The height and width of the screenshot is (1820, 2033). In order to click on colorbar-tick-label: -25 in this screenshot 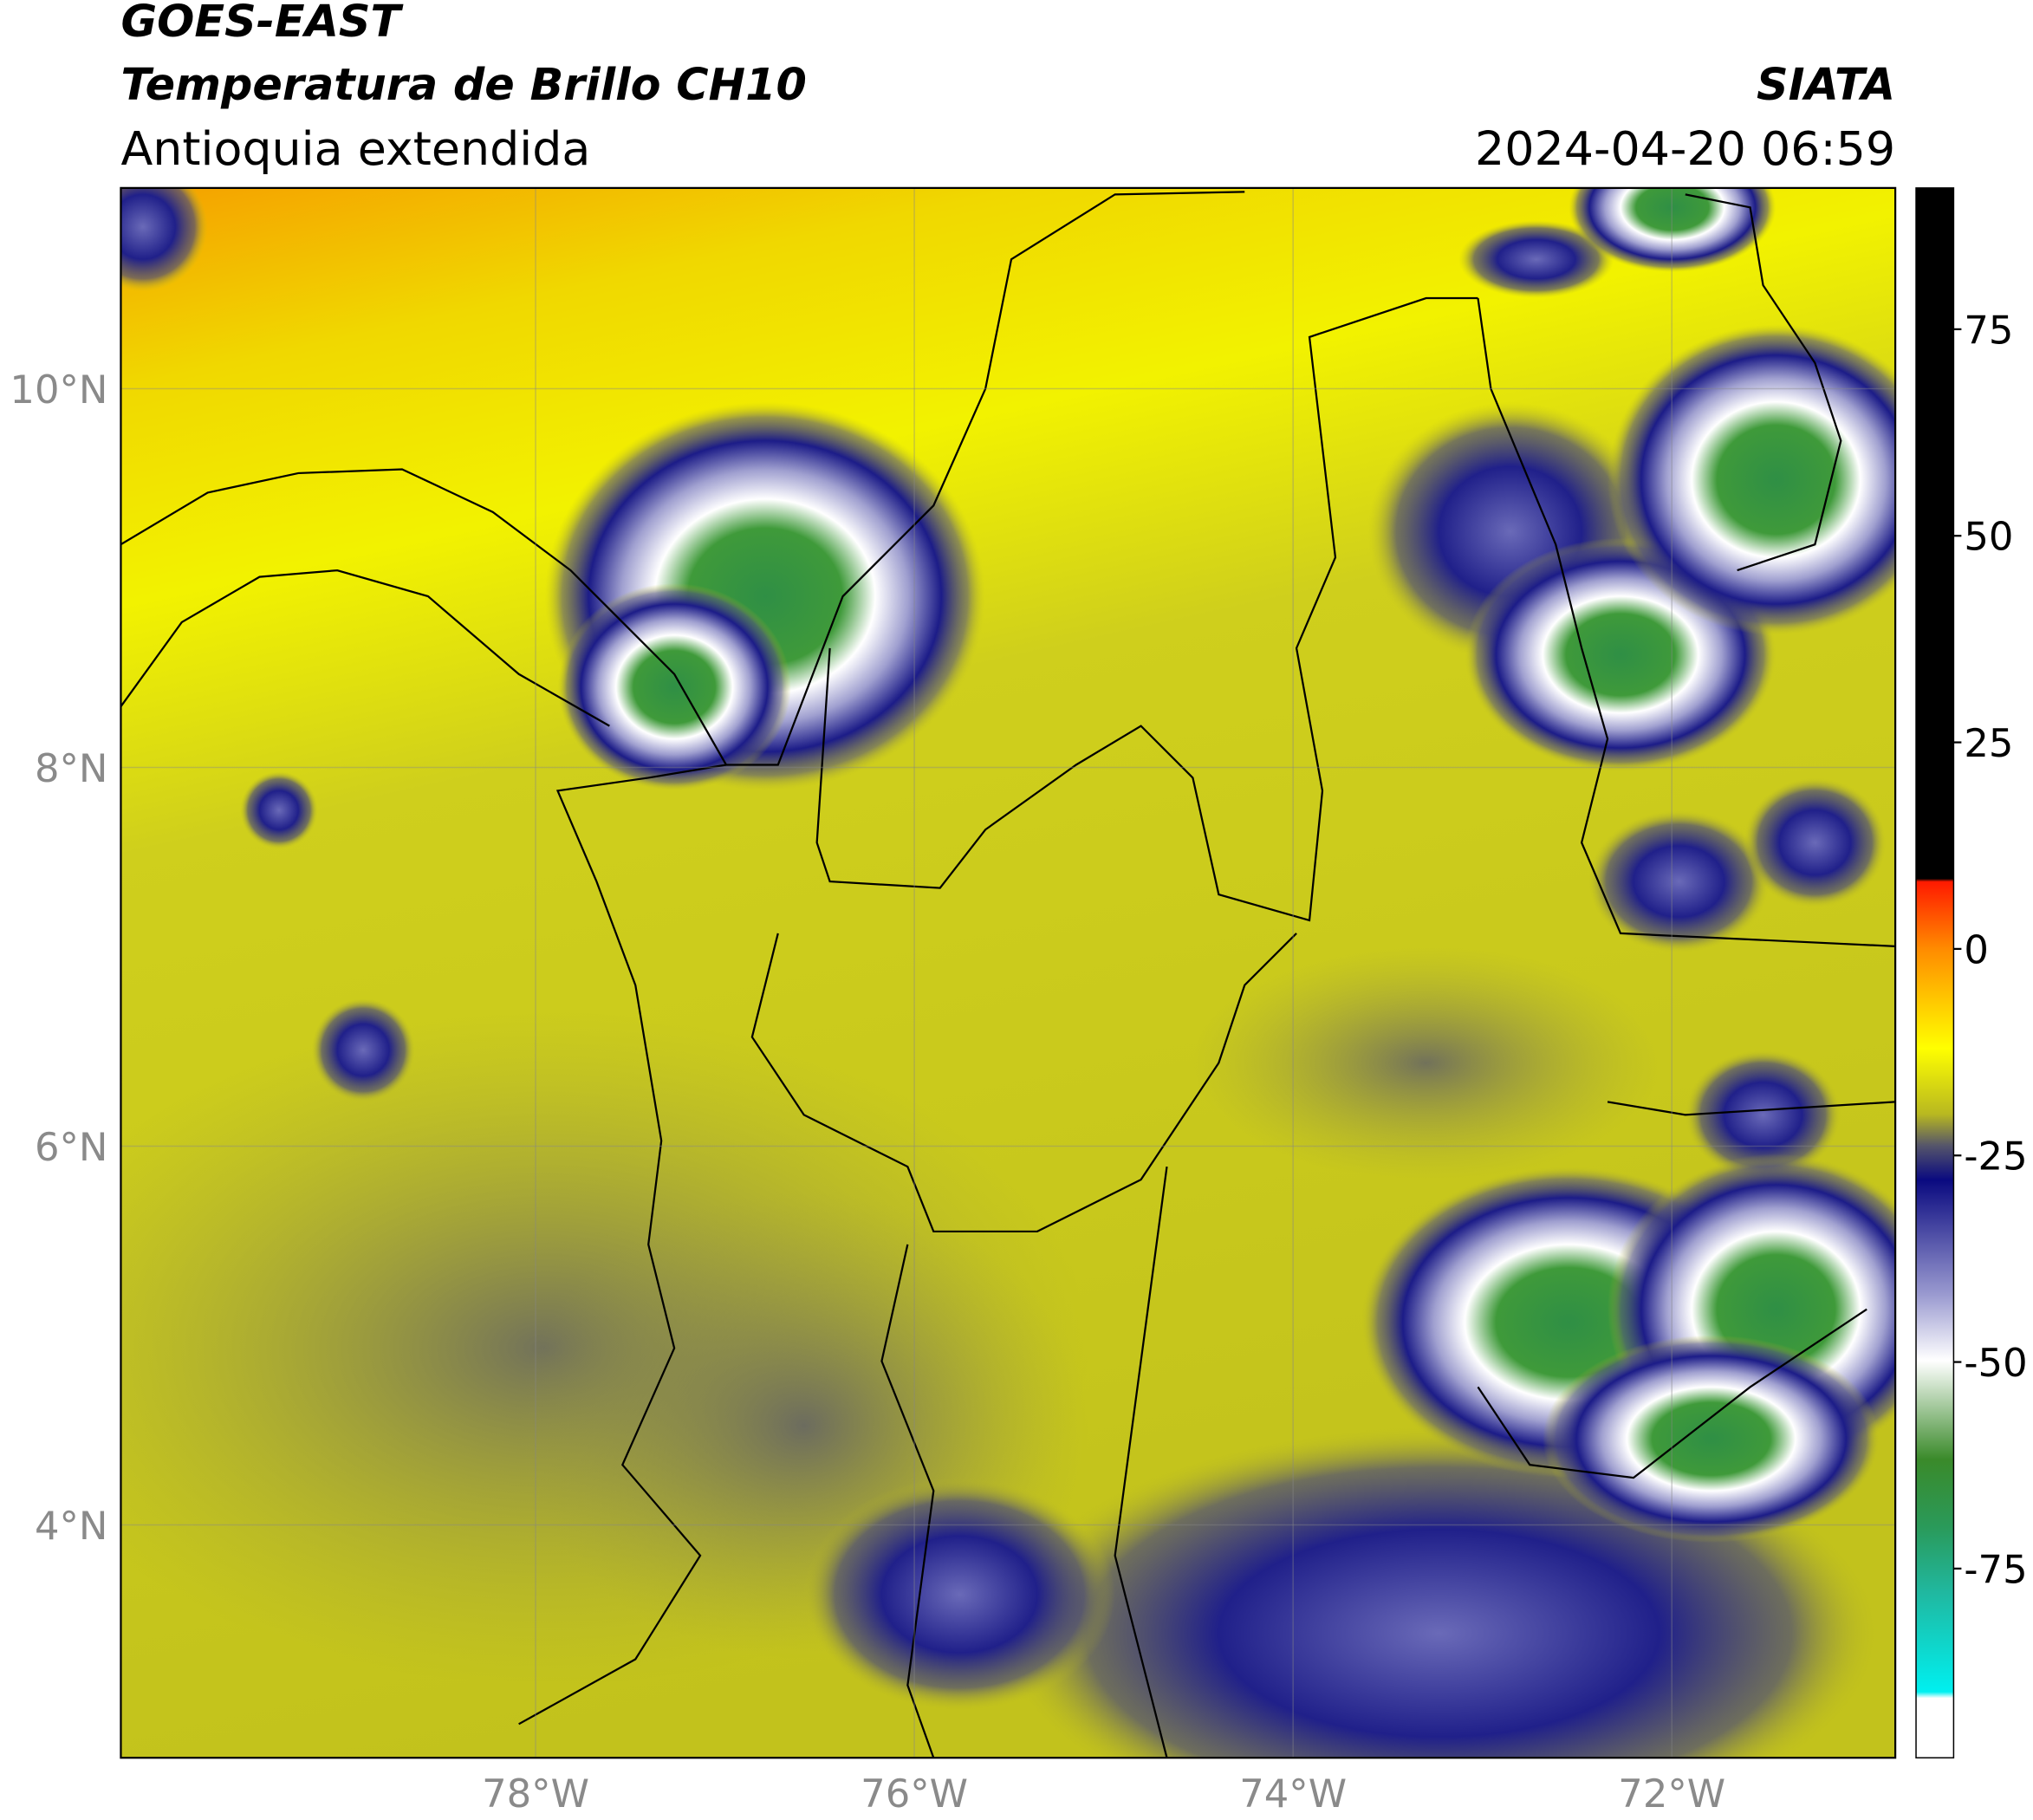, I will do `click(1996, 1157)`.